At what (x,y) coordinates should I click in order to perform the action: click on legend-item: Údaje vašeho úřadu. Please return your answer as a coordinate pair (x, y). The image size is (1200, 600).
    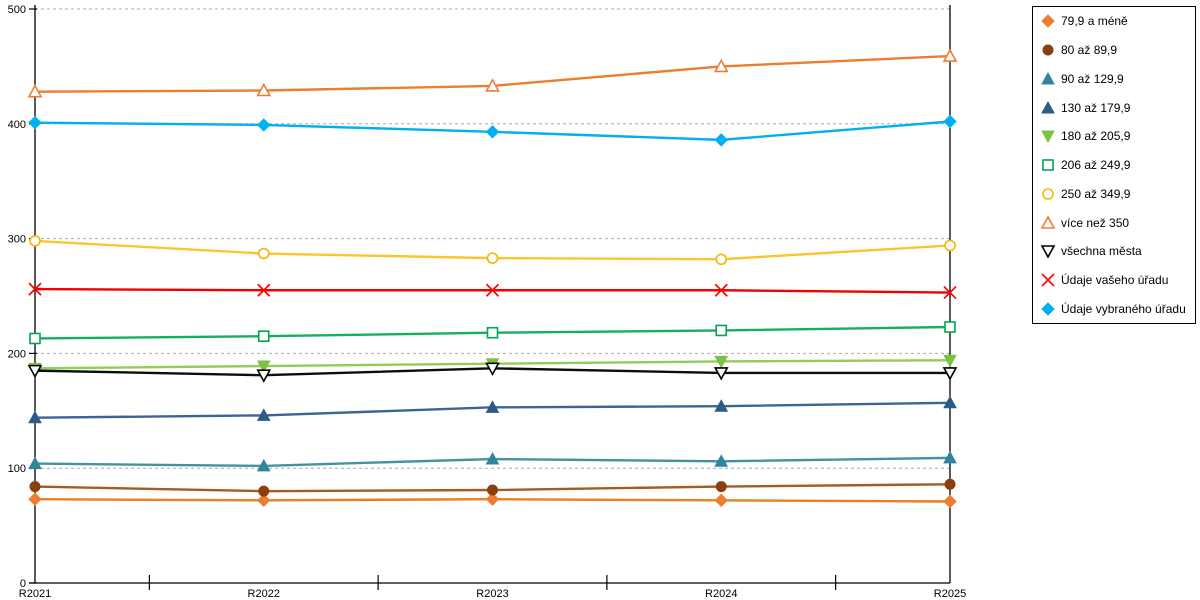
    Looking at the image, I should click on (1117, 280).